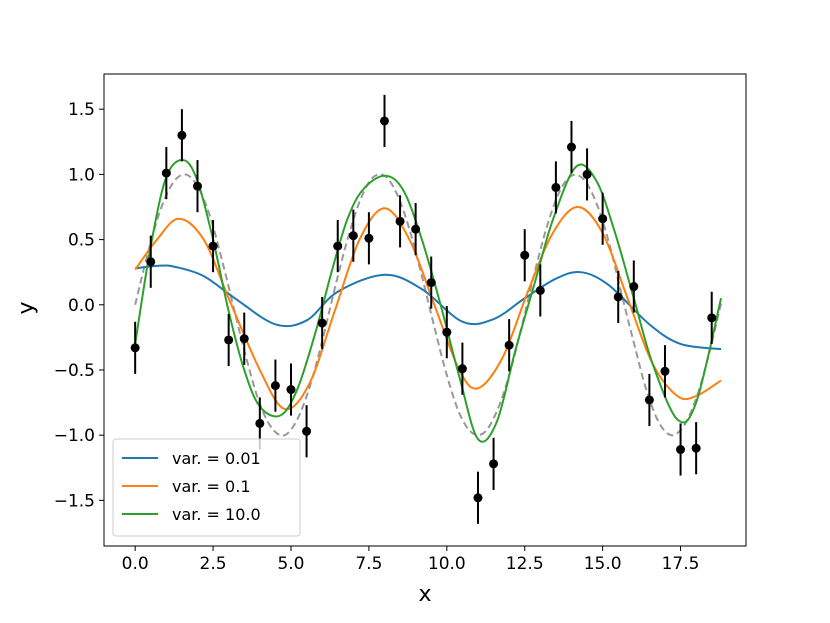  Describe the element at coordinates (216, 514) in the screenshot. I see `legend-label-2: var. = 10.0` at that location.